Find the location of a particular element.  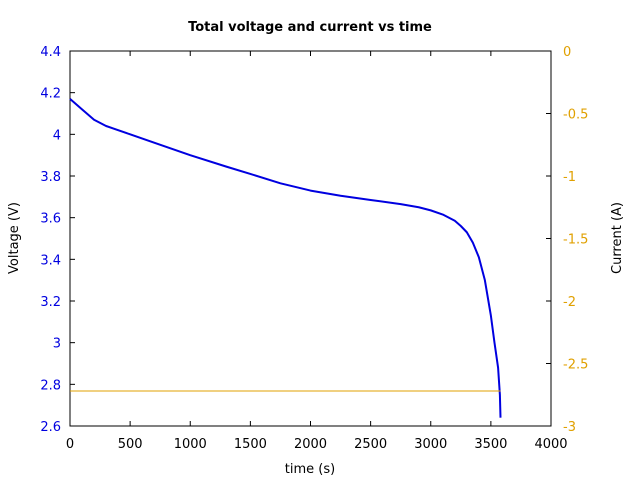

y2-tick-label: -0.5 is located at coordinates (575, 115).